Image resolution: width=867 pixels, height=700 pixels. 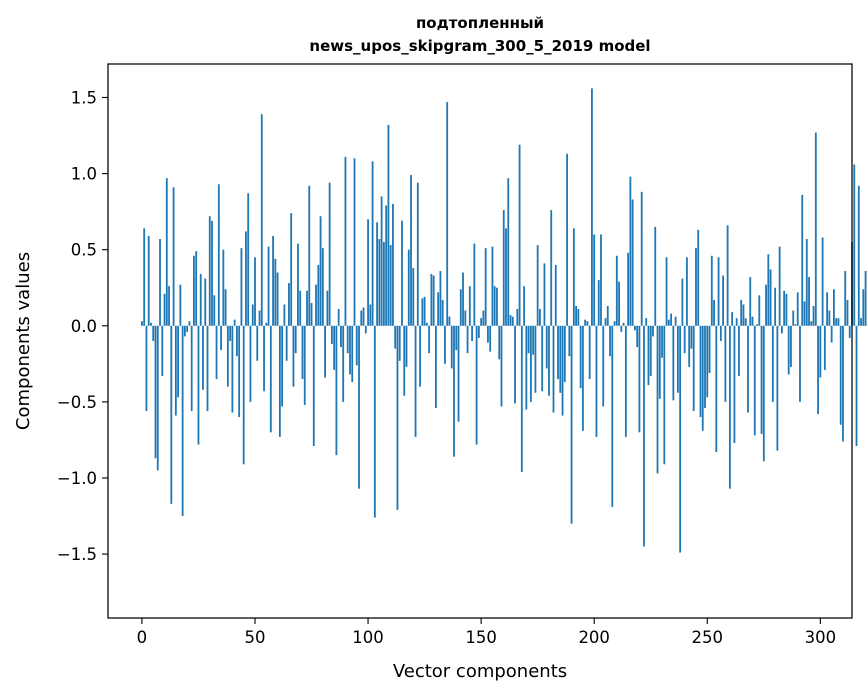 What do you see at coordinates (821, 637) in the screenshot?
I see `x-tick-label: 300` at bounding box center [821, 637].